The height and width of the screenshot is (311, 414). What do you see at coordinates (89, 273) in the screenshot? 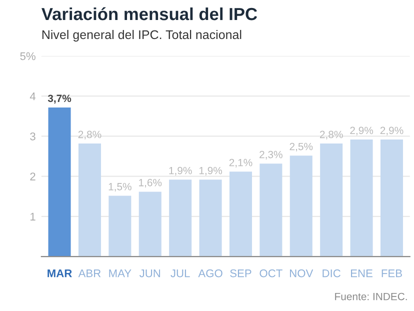
I see `x-tick-label: ABR` at bounding box center [89, 273].